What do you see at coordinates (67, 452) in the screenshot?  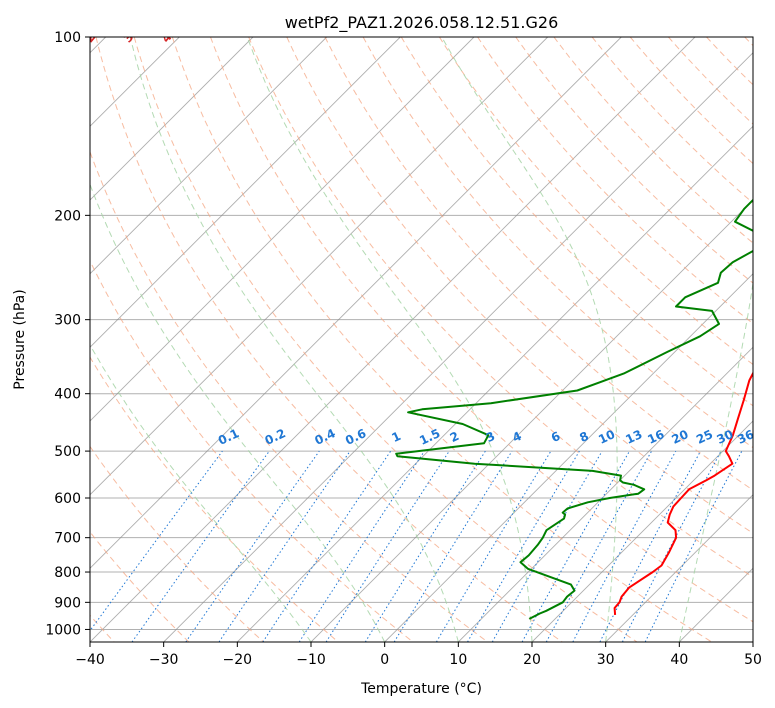 I see `y-tick-label: 500` at bounding box center [67, 452].